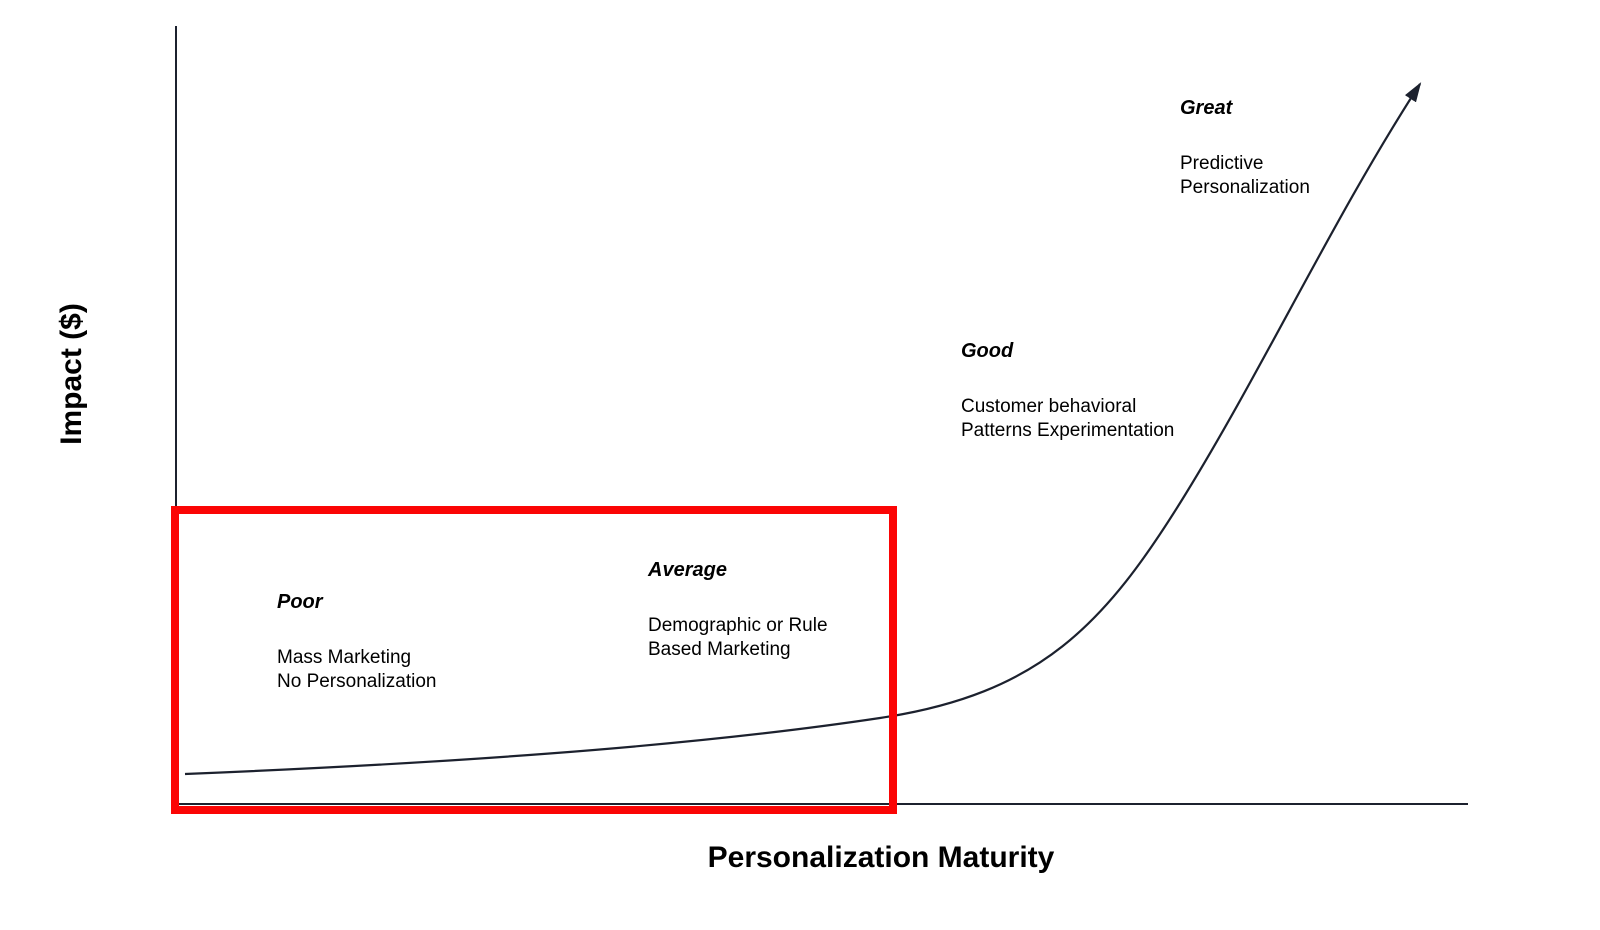 The height and width of the screenshot is (930, 1600). Describe the element at coordinates (738, 637) in the screenshot. I see `stage-average-description: Demographic or Rule Based Marketing` at that location.